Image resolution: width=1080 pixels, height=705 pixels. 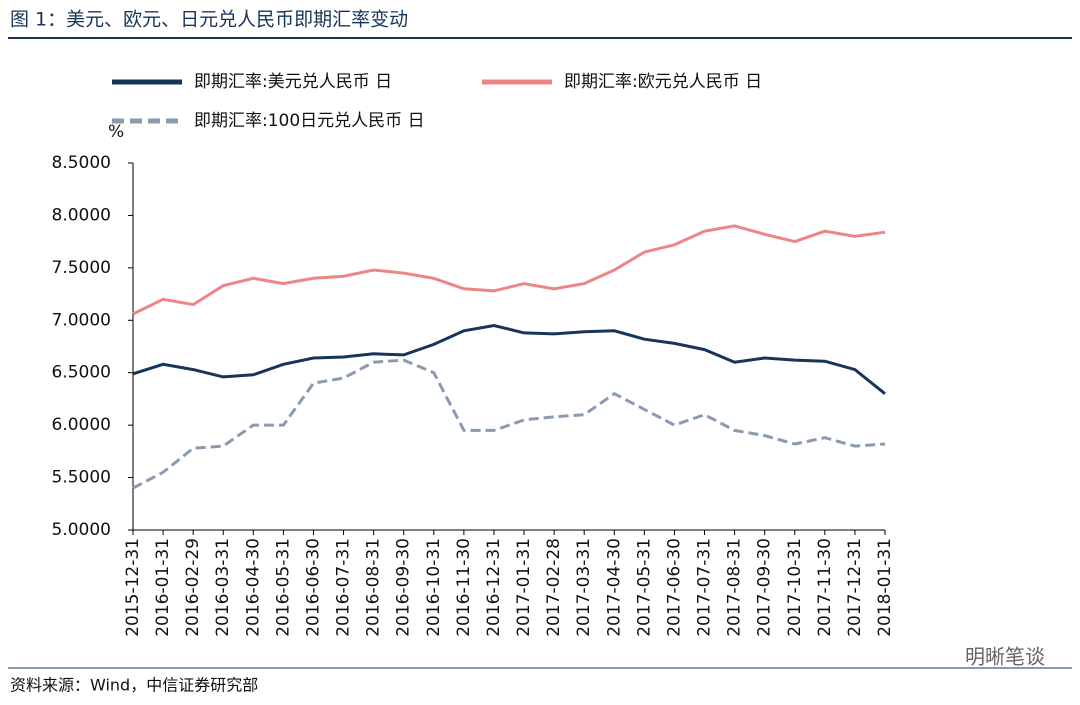 What do you see at coordinates (644, 587) in the screenshot?
I see `x-tick-label: 2017-05-31` at bounding box center [644, 587].